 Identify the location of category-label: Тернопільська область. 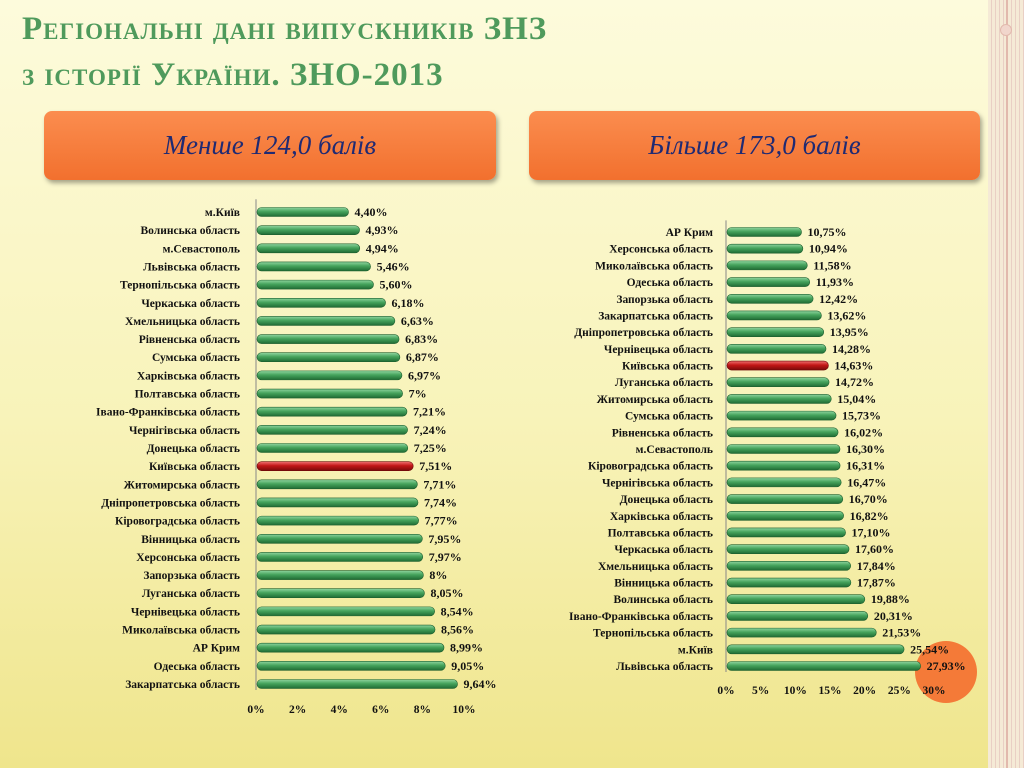
(653, 634).